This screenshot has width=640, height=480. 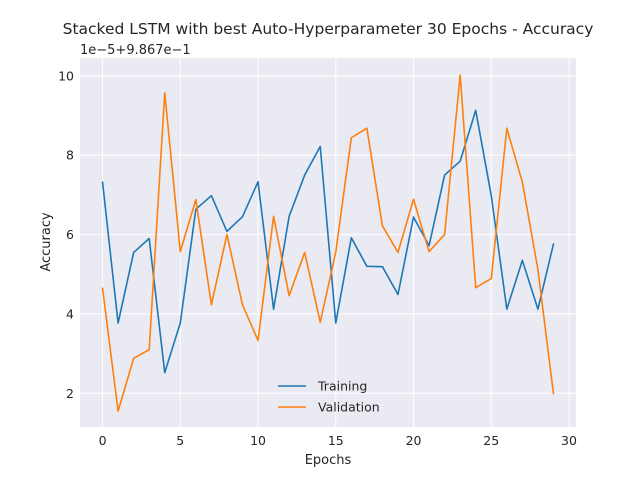 I want to click on x-tick-label: 15, so click(x=336, y=440).